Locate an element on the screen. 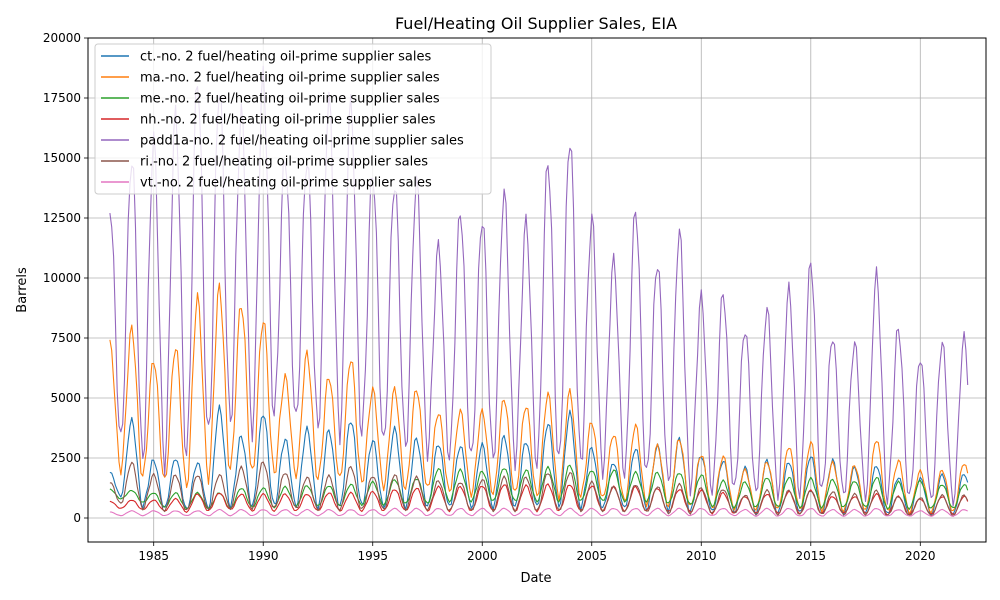 This screenshot has height=600, width=1000. x-tick-label: 2020 is located at coordinates (920, 556).